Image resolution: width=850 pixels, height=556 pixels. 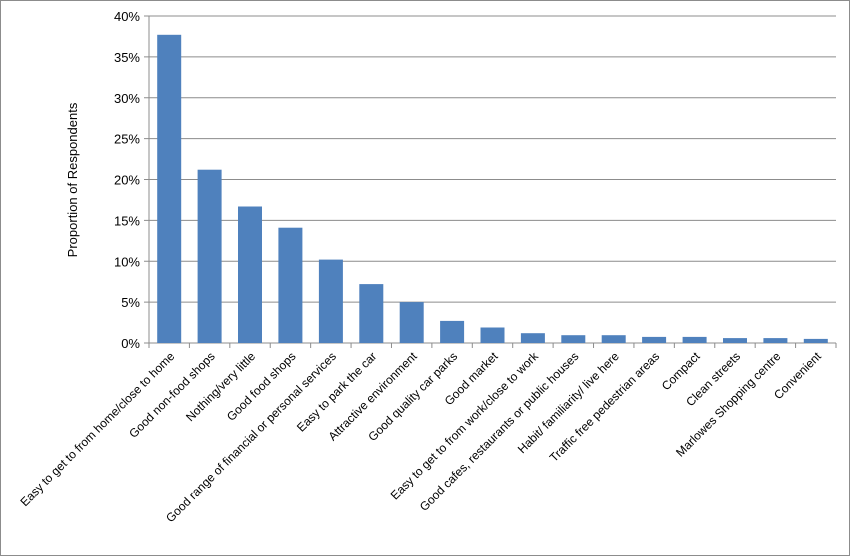 What do you see at coordinates (72, 179) in the screenshot?
I see `y-axis-label: Proportion of Respondents` at bounding box center [72, 179].